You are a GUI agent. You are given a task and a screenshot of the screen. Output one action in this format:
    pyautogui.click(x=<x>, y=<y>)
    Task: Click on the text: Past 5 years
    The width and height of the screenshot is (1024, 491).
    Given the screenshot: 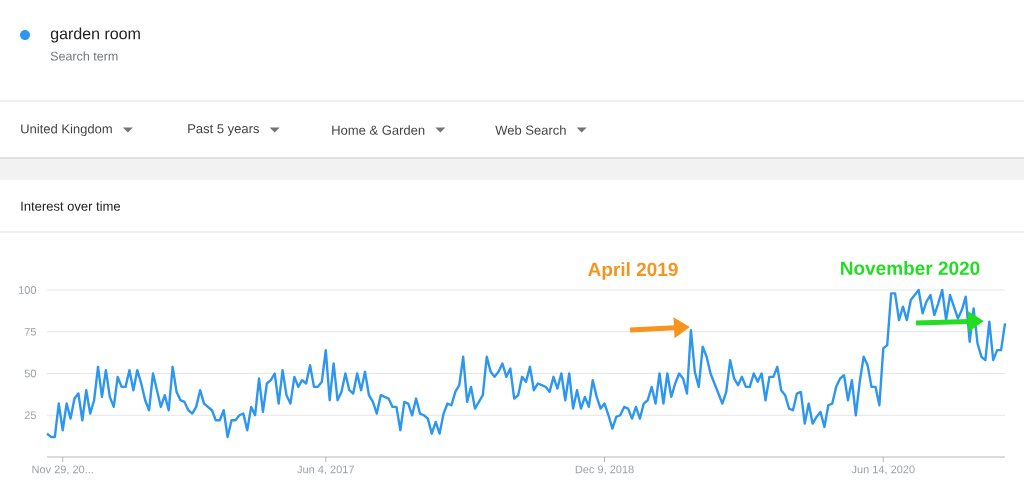 What is the action you would take?
    pyautogui.click(x=223, y=130)
    